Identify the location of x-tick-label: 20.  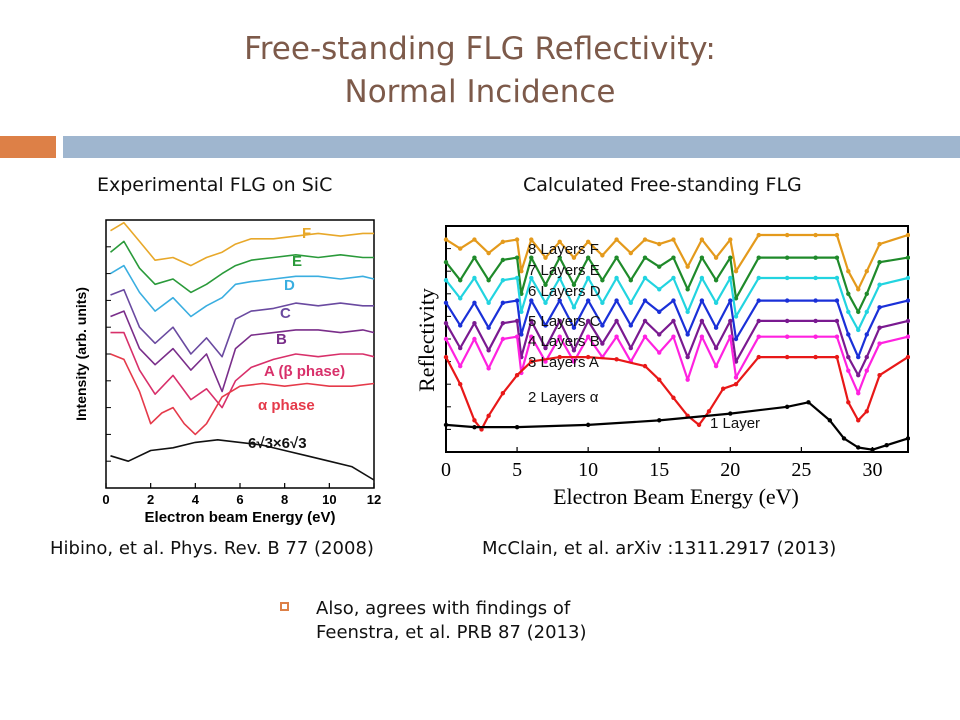
(730, 470).